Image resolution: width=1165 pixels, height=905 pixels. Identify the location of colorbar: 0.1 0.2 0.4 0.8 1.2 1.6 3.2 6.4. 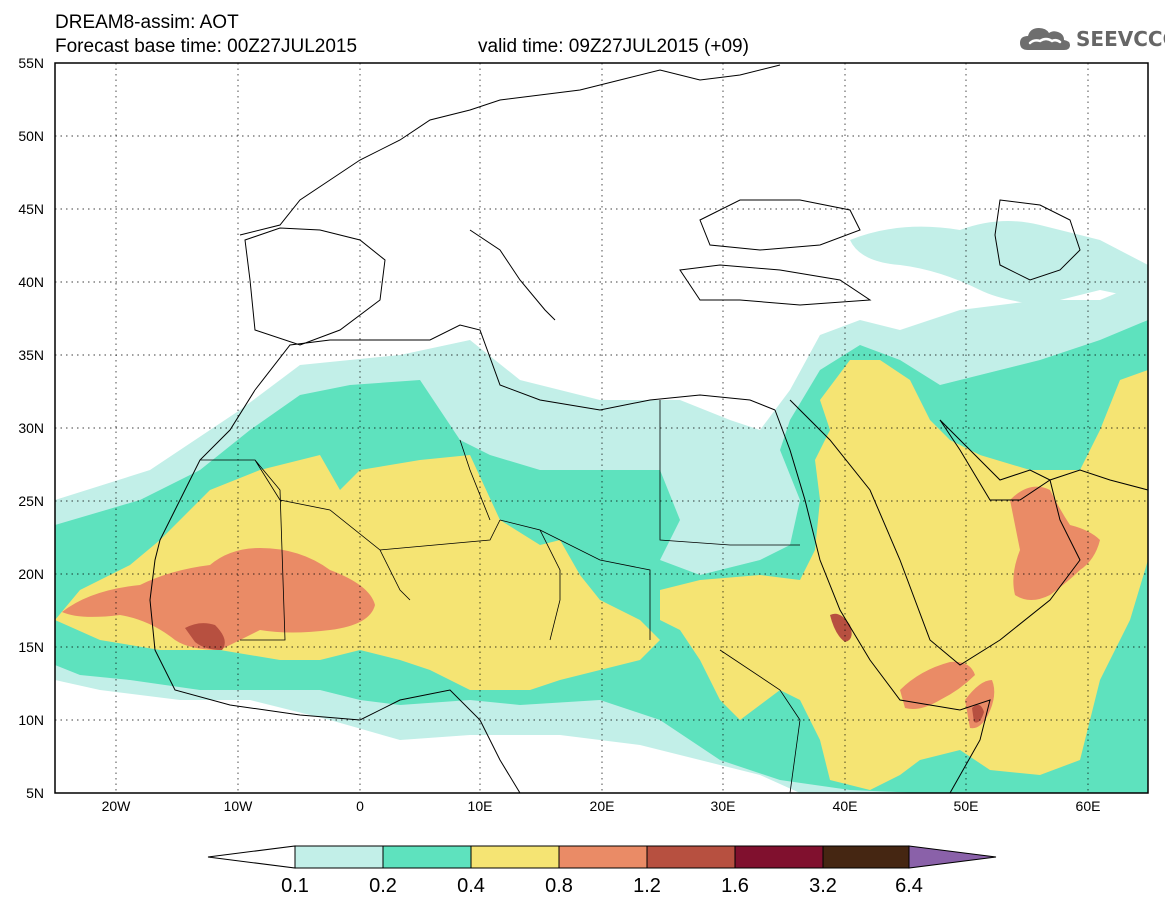
(602, 871).